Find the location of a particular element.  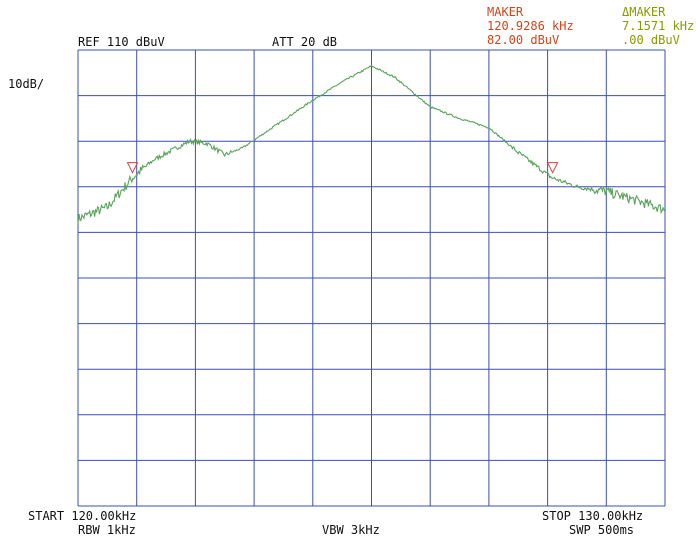

stop-frequency-label: STOP 130.00kHz is located at coordinates (593, 516).